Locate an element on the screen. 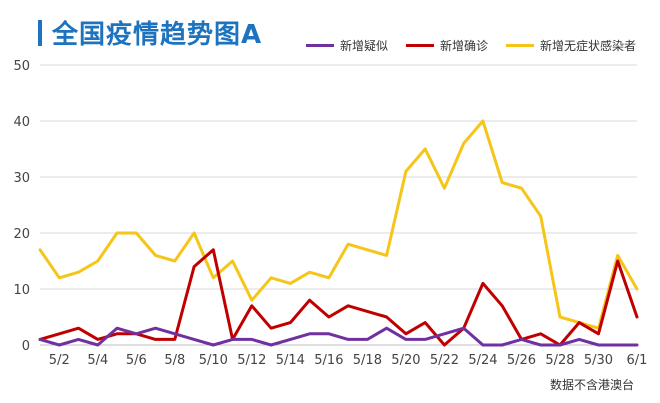 The height and width of the screenshot is (403, 660). legend-label-confirmed: 新增确诊 is located at coordinates (464, 46).